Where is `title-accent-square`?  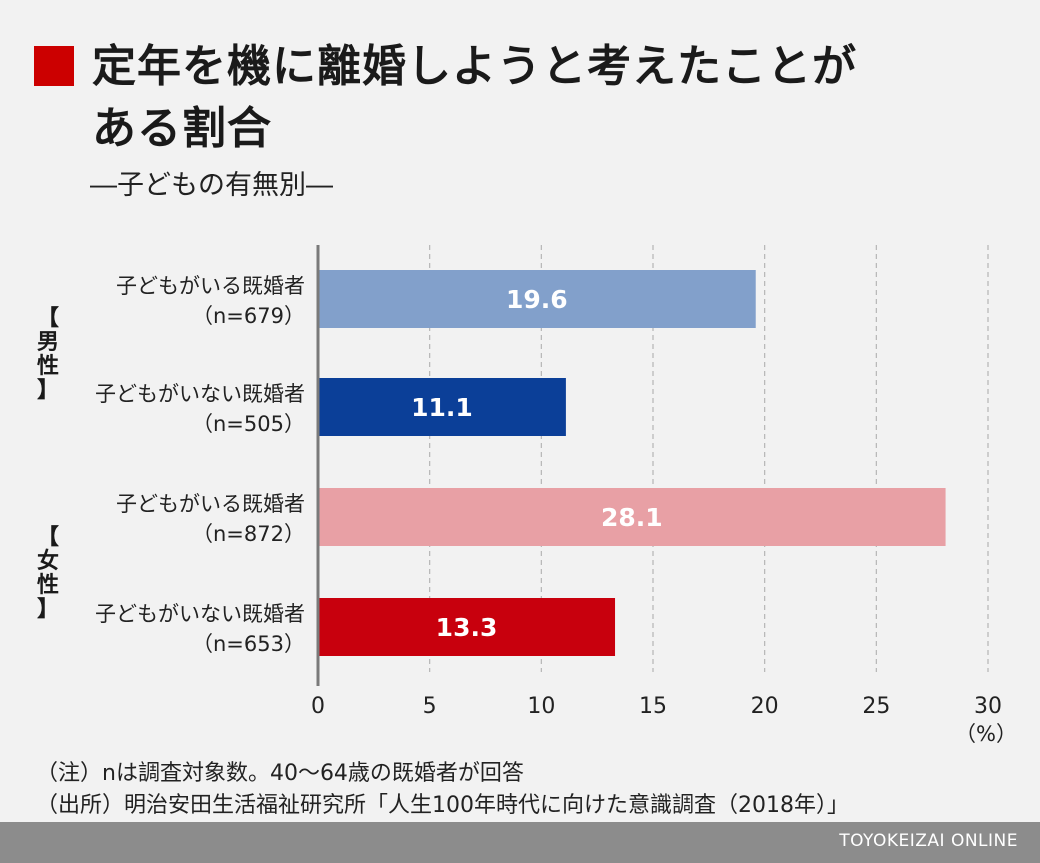
title-accent-square is located at coordinates (54, 66).